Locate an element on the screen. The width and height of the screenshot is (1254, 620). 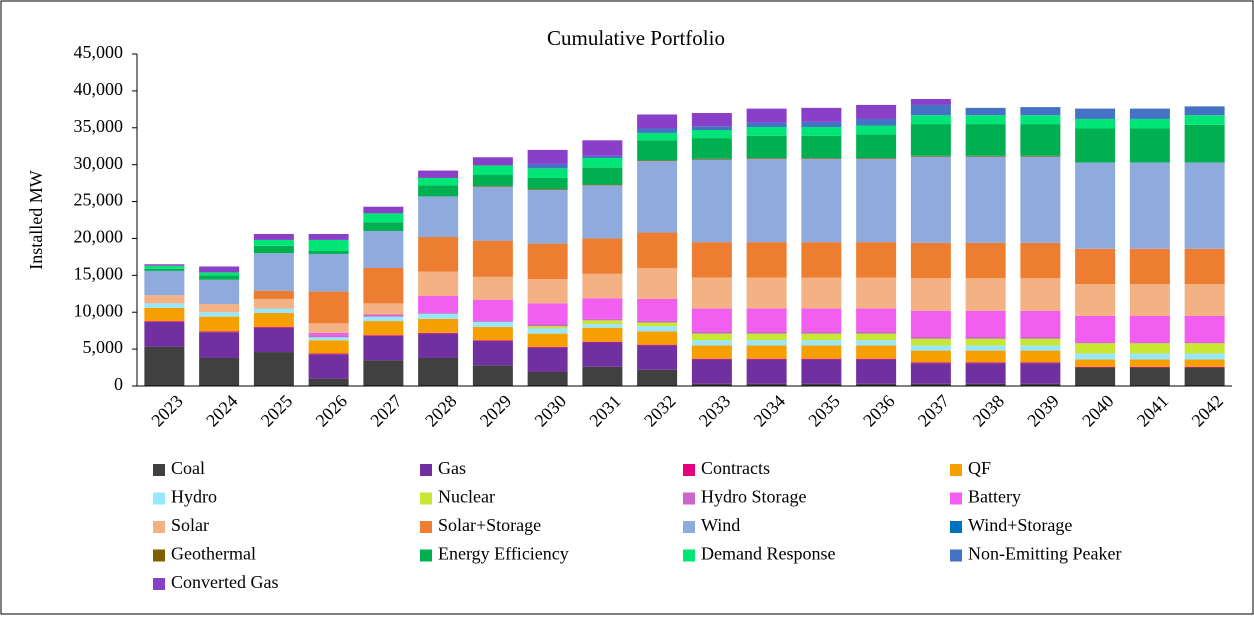
y-tick-label: 0 is located at coordinates (118, 384).